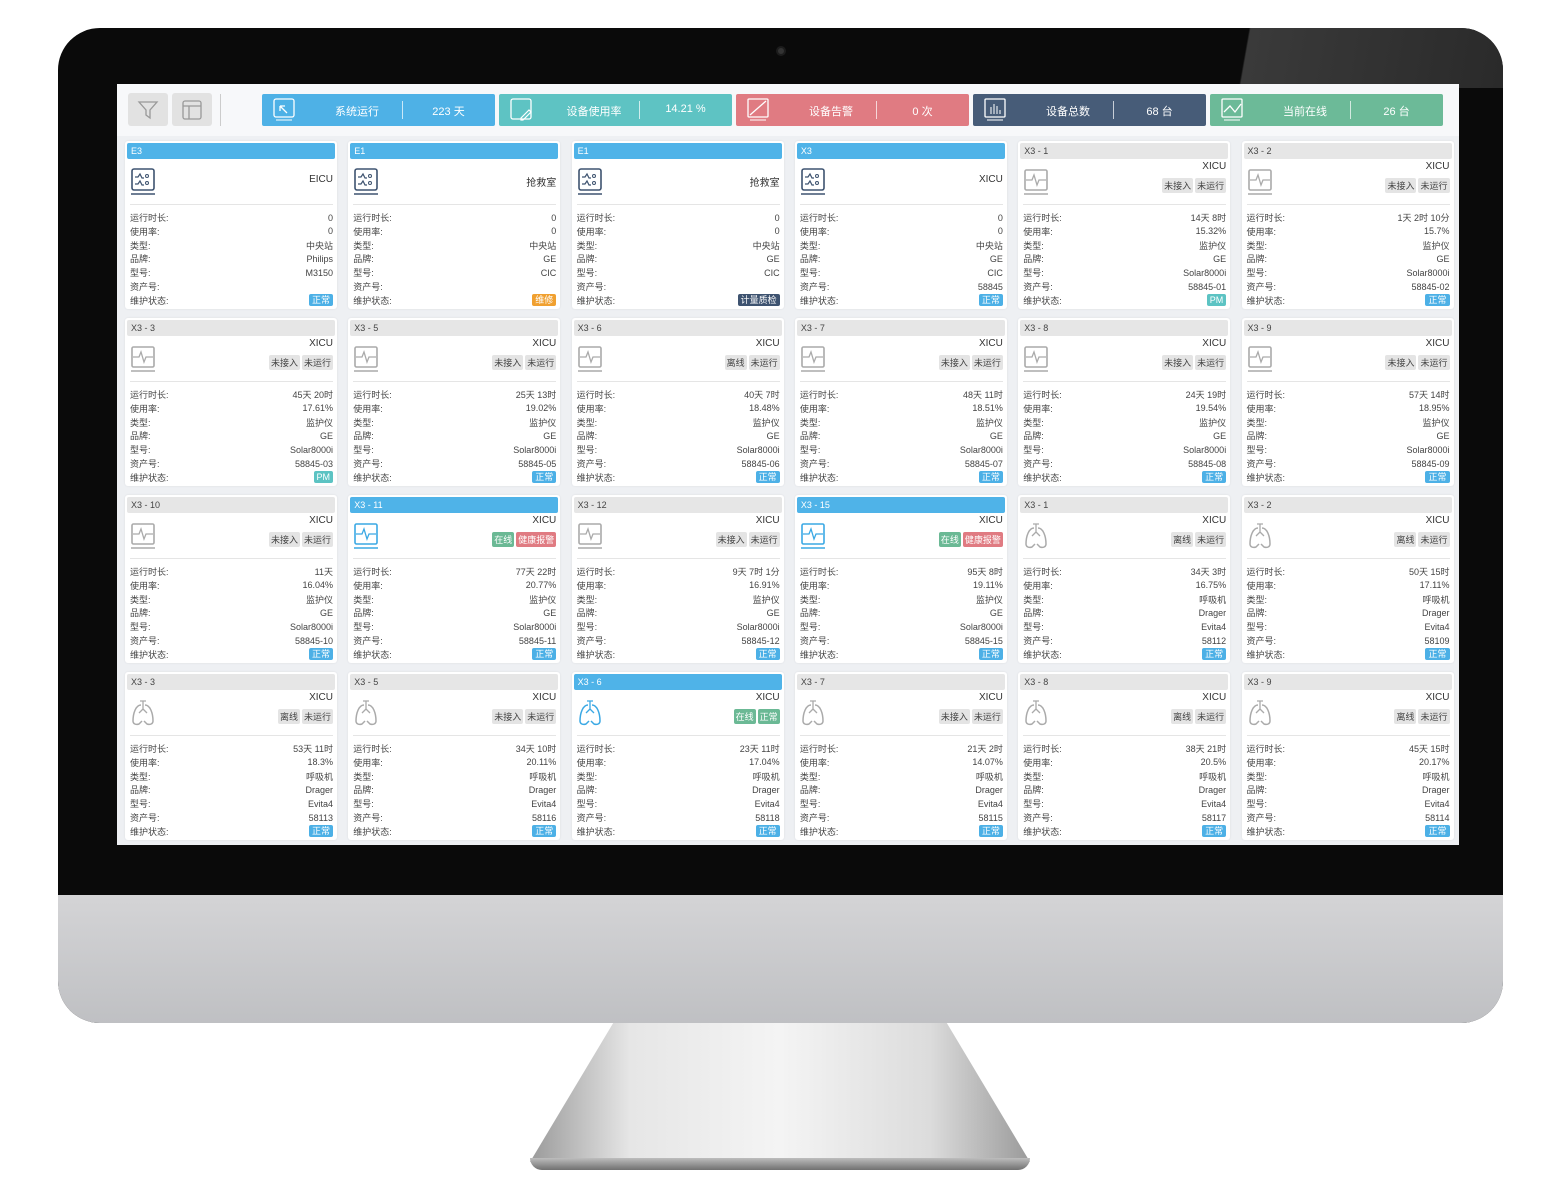 The width and height of the screenshot is (1562, 1192). I want to click on field-value: 11天, so click(323, 572).